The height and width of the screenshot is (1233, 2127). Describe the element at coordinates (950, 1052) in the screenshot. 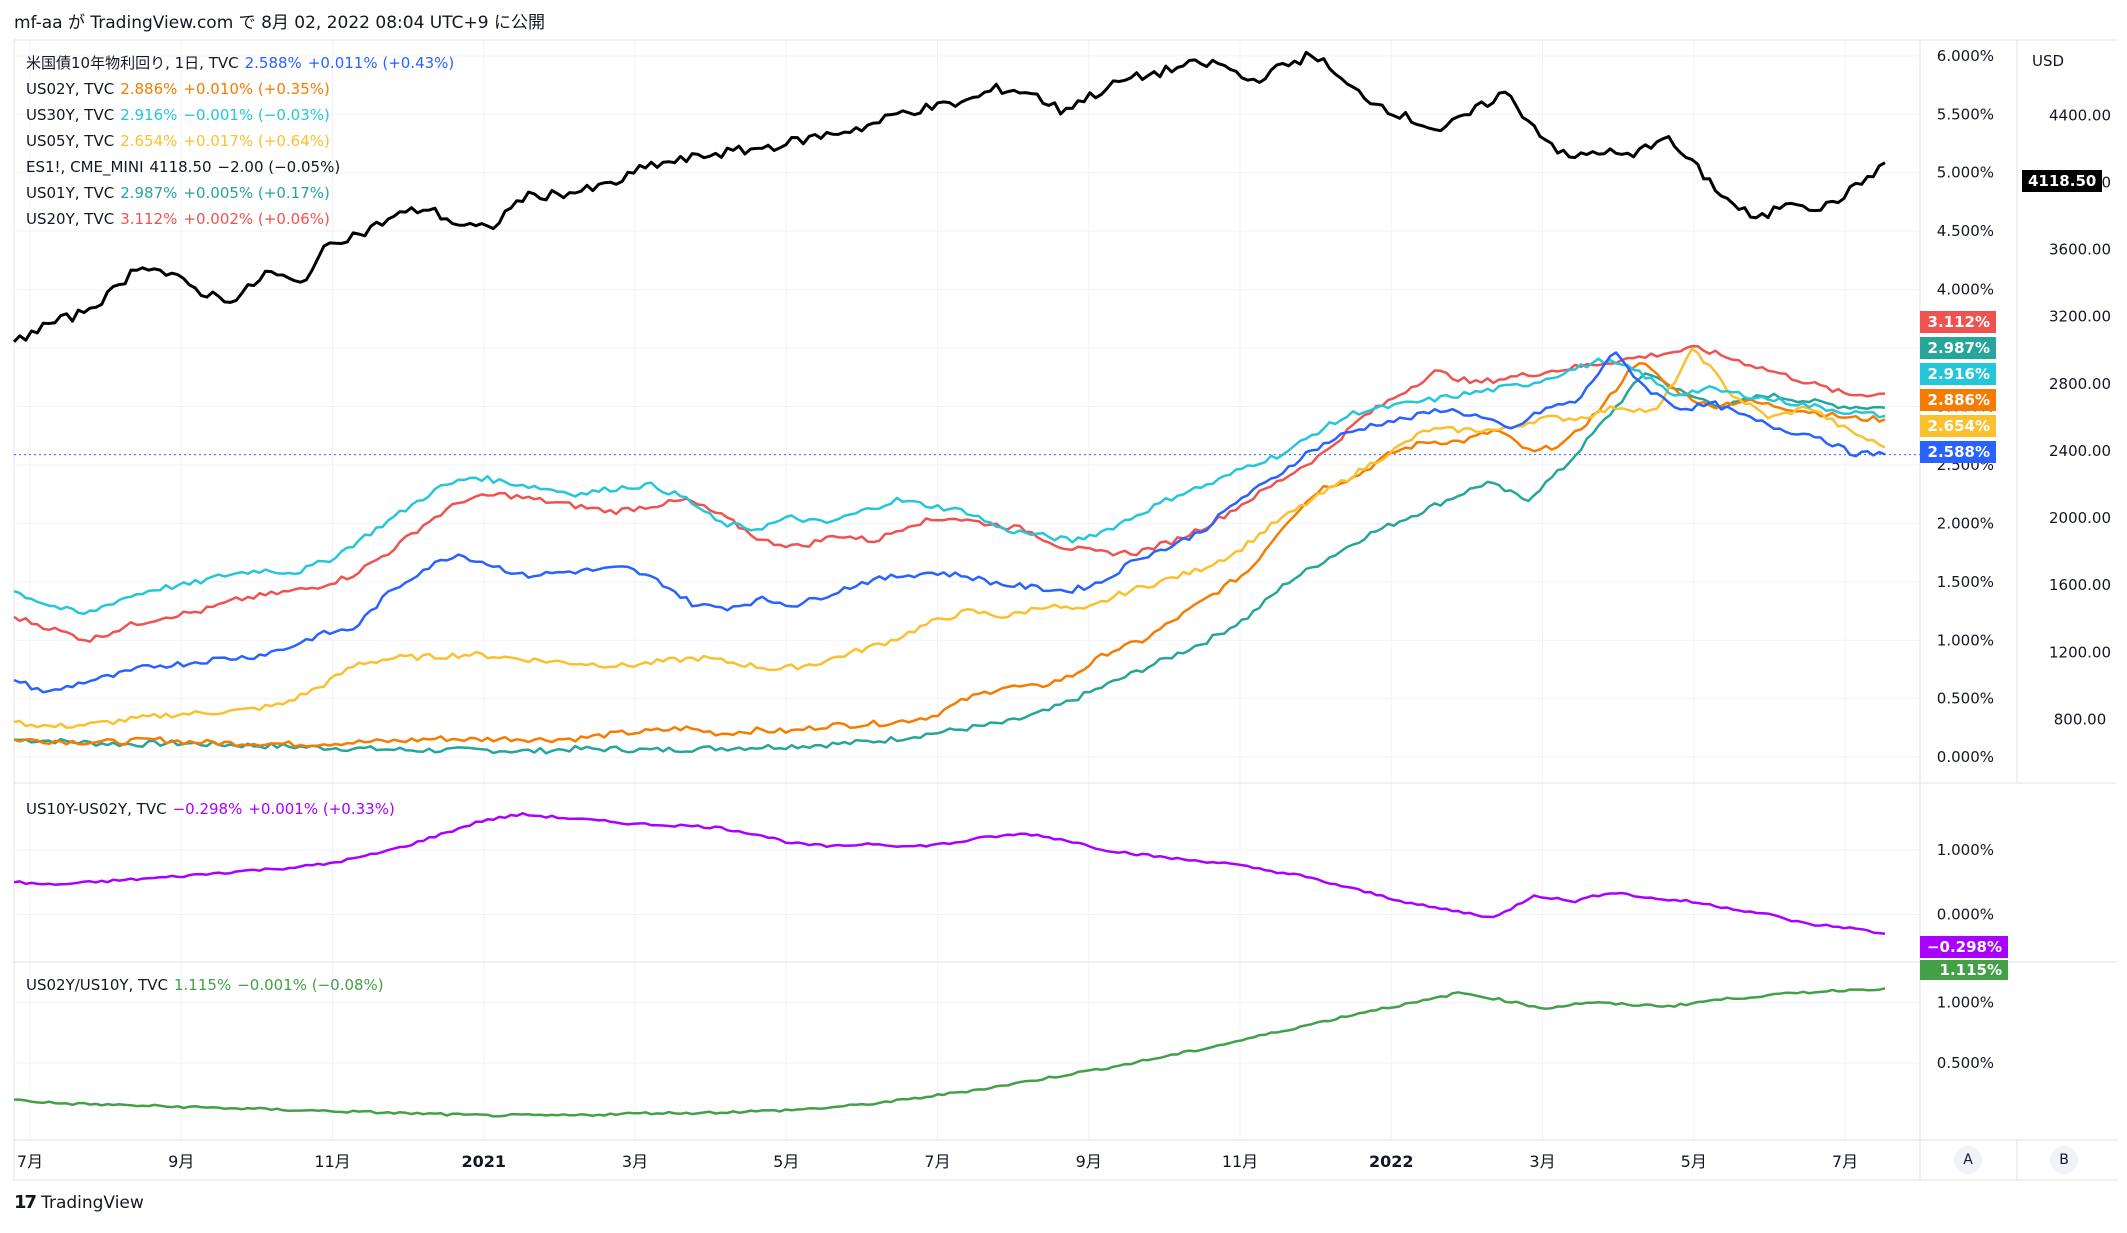

I see `series-ratio` at that location.